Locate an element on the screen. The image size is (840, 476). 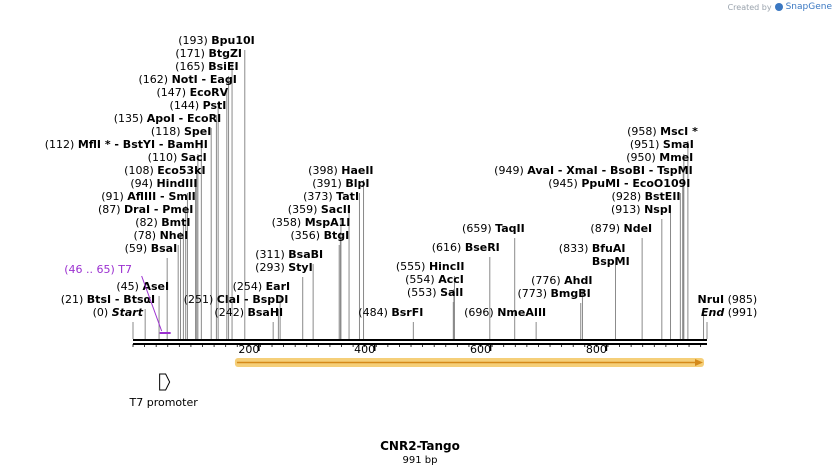
restriction-site: (913) NspI is located at coordinates (641, 209).